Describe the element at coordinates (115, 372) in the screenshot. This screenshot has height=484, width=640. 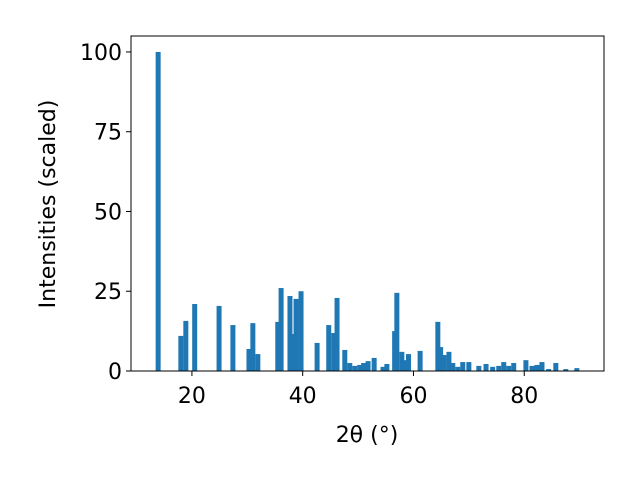
I see `y-tick-label: 0` at that location.